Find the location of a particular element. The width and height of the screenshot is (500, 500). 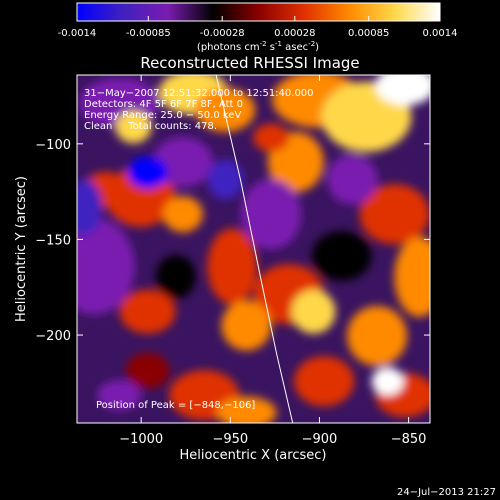

y-tick-label: −200 is located at coordinates (53, 336).